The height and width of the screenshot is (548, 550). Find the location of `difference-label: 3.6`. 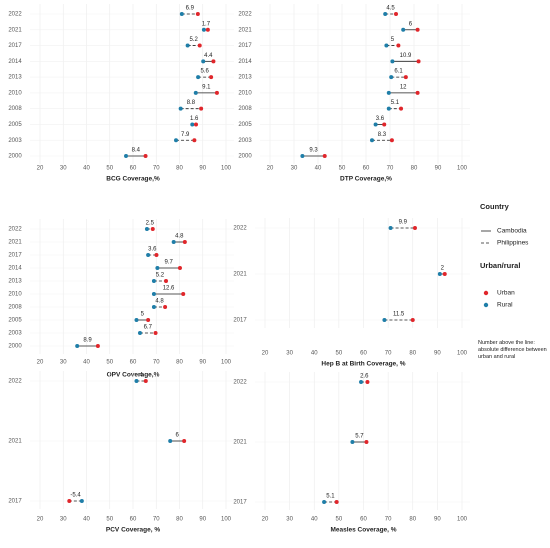

difference-label: 3.6 is located at coordinates (152, 250).